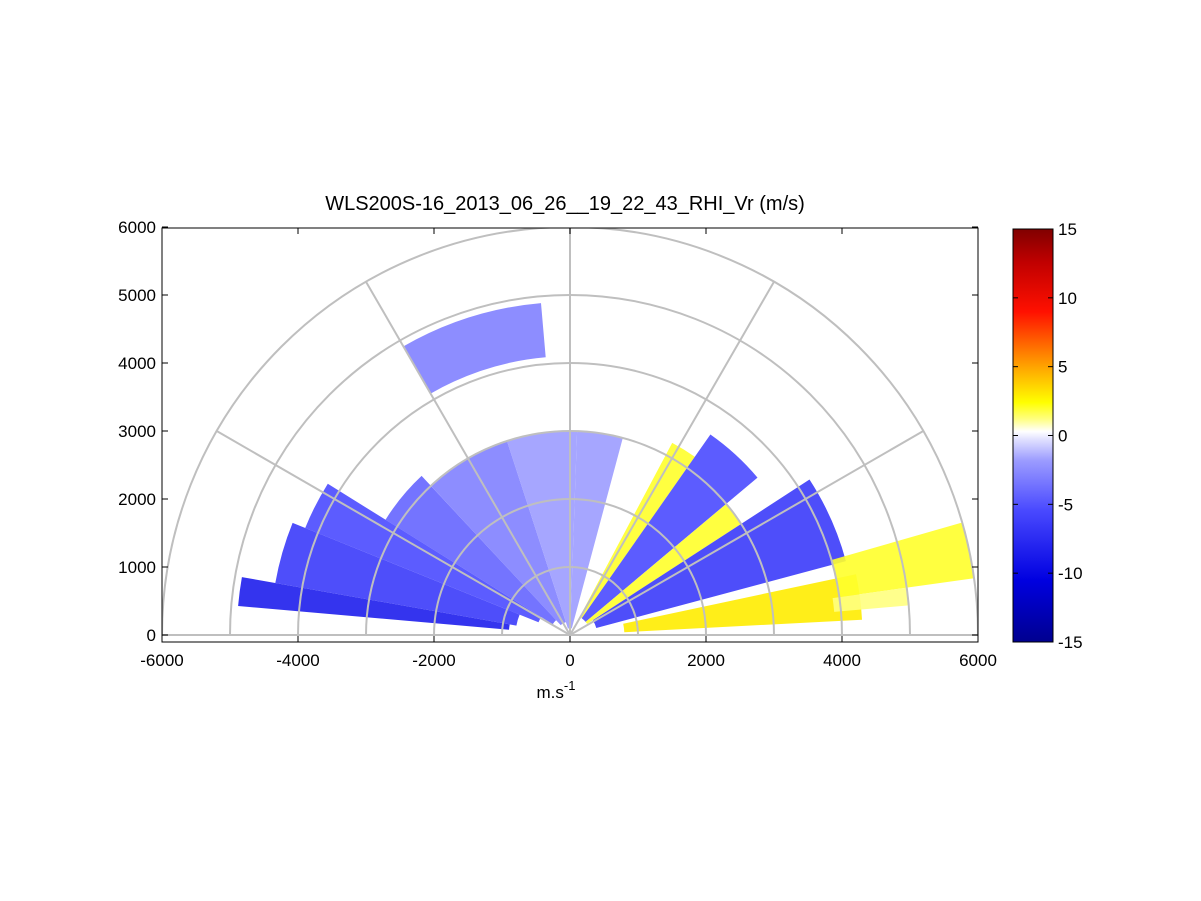 The width and height of the screenshot is (1201, 901). What do you see at coordinates (706, 660) in the screenshot?
I see `x-tick-label-4: 2000` at bounding box center [706, 660].